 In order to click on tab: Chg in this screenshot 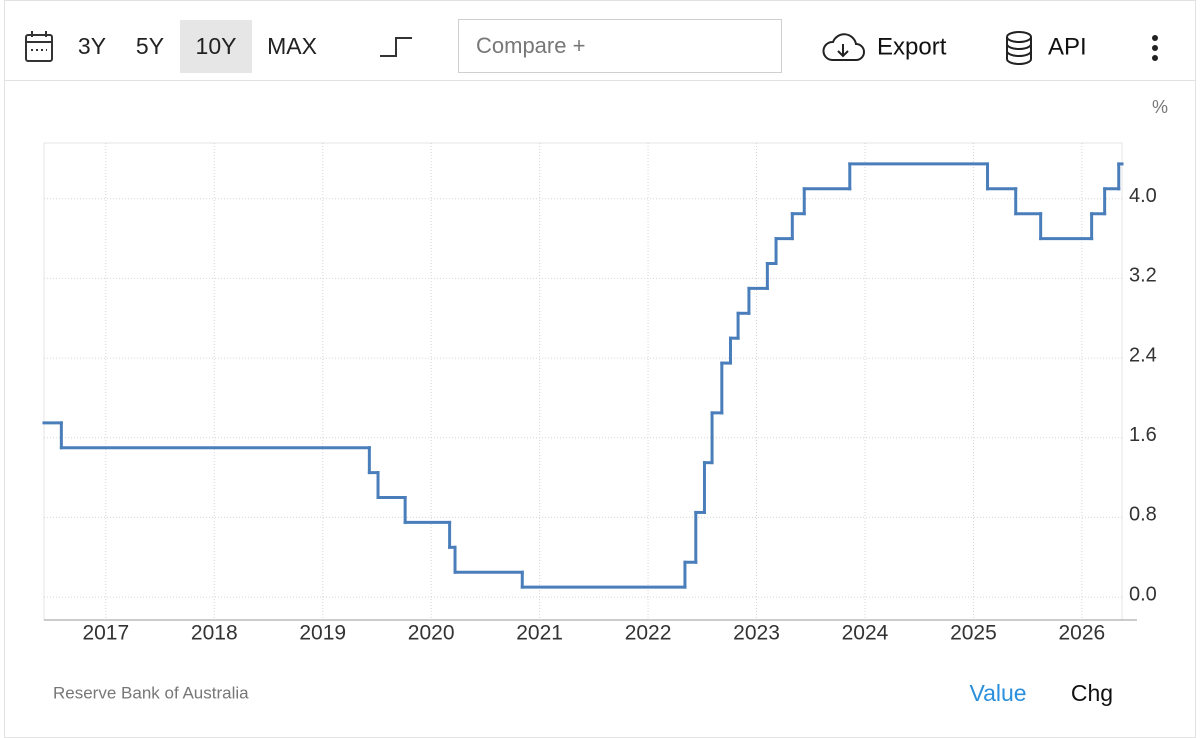, I will do `click(1092, 693)`.